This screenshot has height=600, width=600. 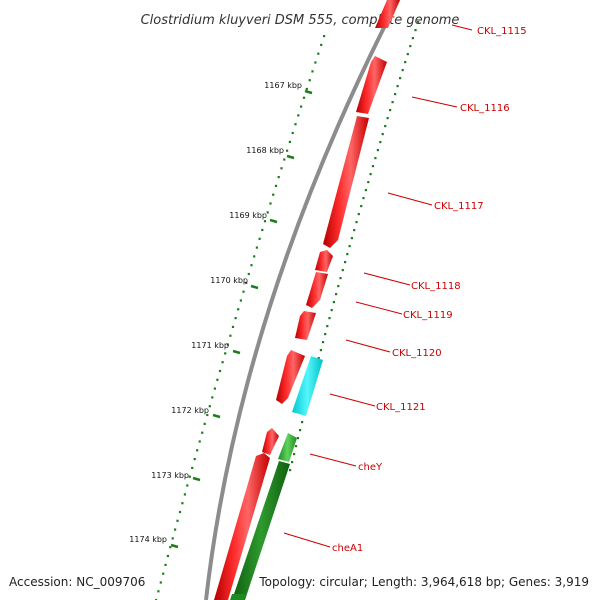 What do you see at coordinates (502, 31) in the screenshot?
I see `gene-label-ckl-1115: CKL_1115` at bounding box center [502, 31].